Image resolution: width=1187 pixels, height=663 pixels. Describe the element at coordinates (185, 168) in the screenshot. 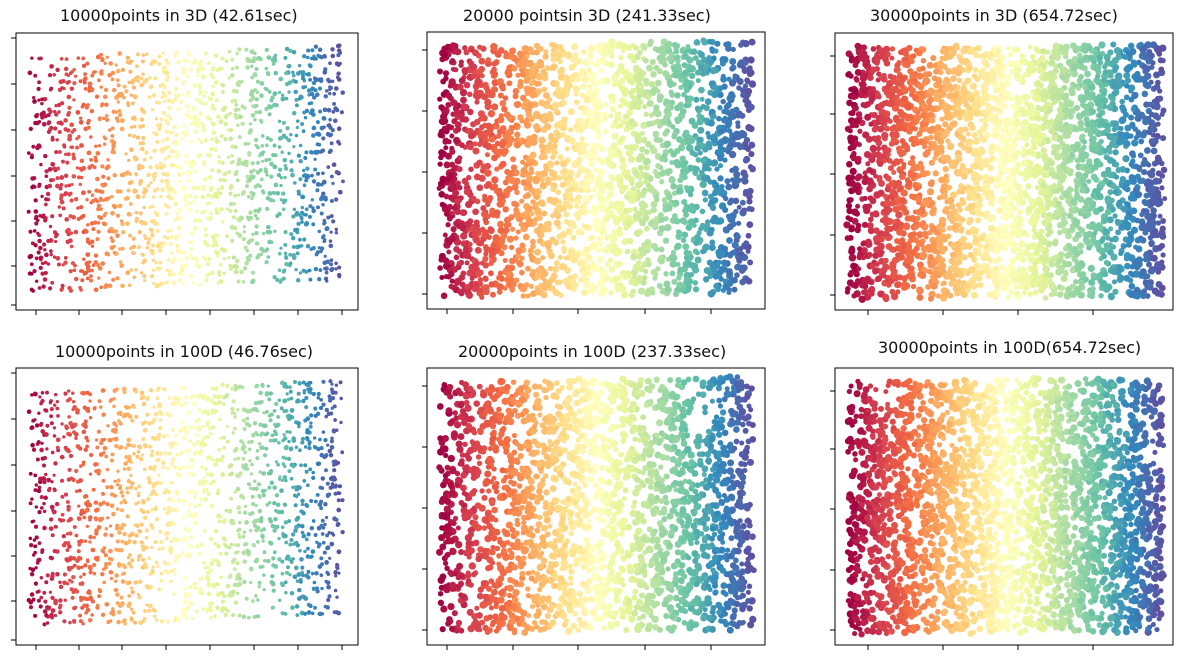

I see `scatter-points` at that location.